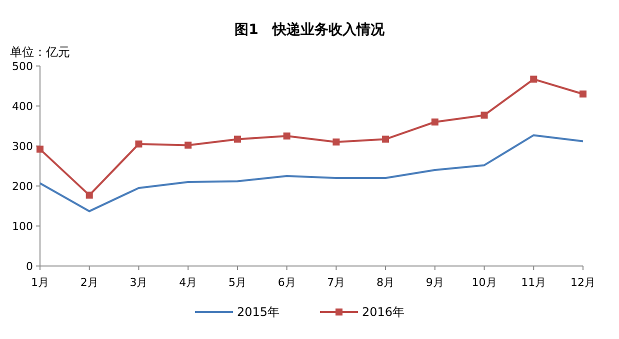 Image resolution: width=619 pixels, height=339 pixels. I want to click on legend-label: 2016年, so click(383, 312).